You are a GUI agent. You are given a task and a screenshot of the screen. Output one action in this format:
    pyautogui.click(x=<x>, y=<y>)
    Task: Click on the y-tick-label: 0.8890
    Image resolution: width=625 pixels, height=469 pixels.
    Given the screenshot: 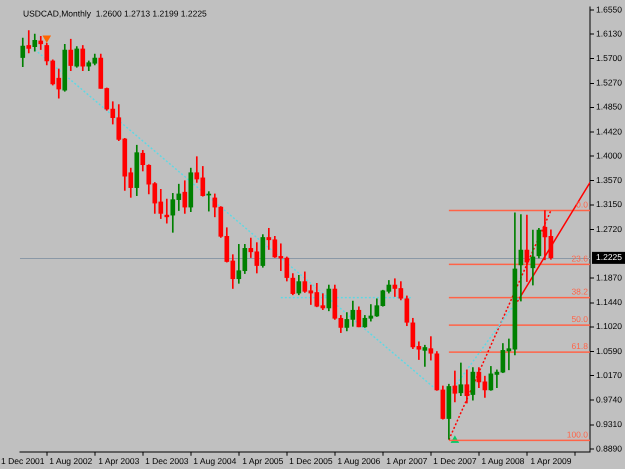 What is the action you would take?
    pyautogui.click(x=609, y=448)
    